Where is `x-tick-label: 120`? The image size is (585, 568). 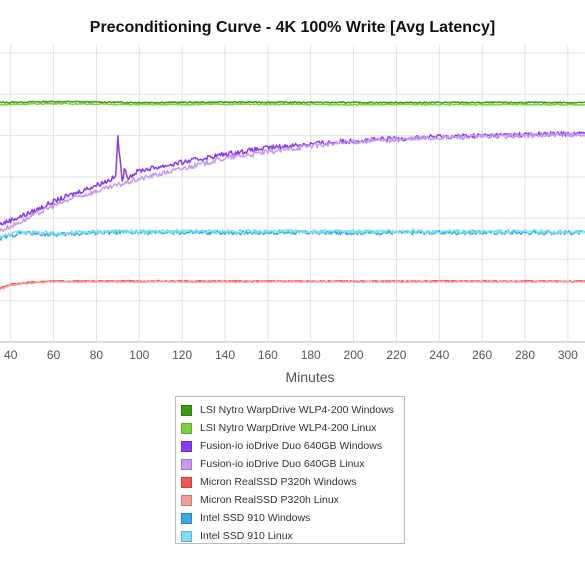
x-tick-label: 120 is located at coordinates (182, 355).